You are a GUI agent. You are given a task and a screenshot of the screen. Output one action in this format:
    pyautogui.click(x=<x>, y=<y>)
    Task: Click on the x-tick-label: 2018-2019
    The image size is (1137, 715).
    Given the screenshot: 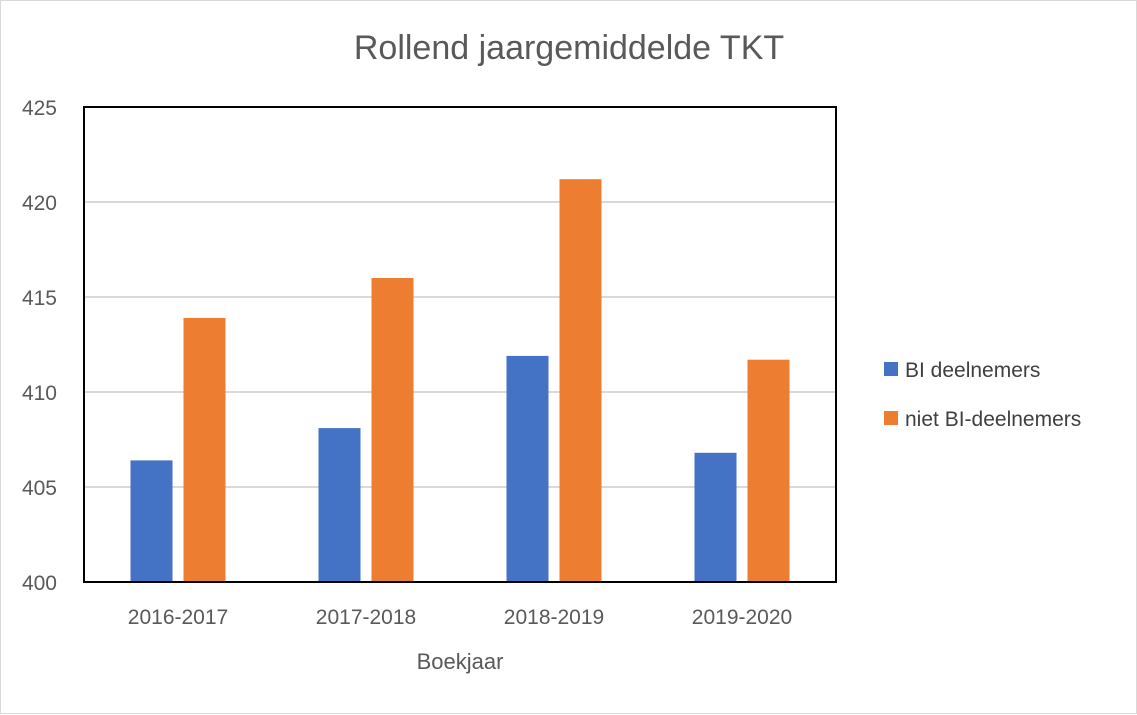 What is the action you would take?
    pyautogui.click(x=554, y=617)
    